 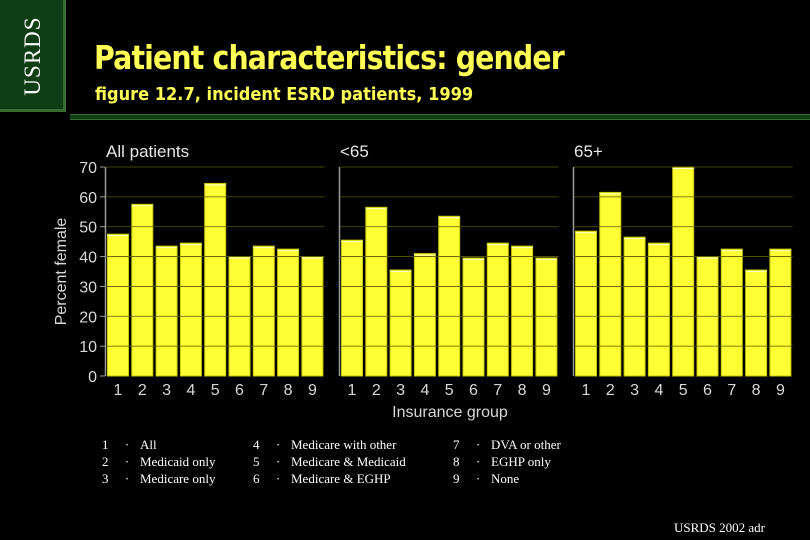 I want to click on panel-title: <65, so click(x=354, y=151).